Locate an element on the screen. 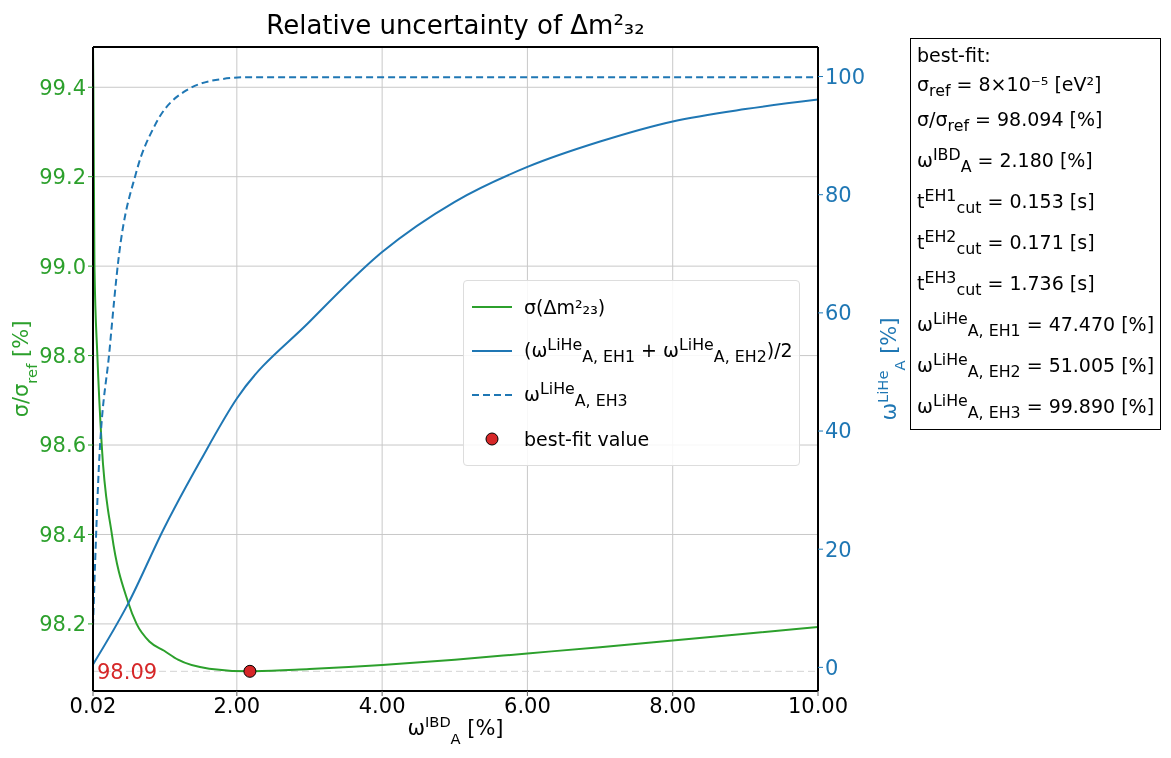  y-tick-label: 98.8 is located at coordinates (62, 356).